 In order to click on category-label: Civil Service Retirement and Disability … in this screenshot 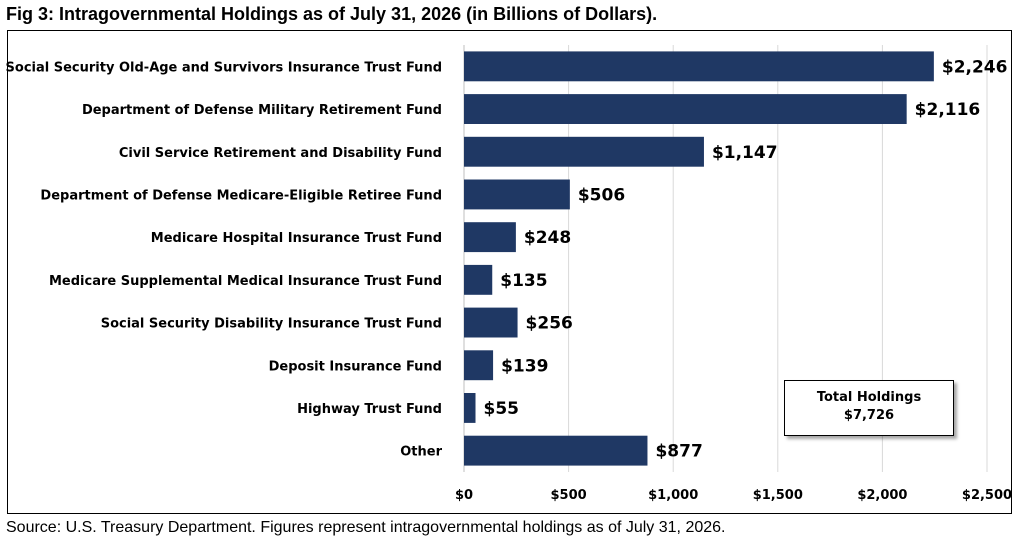, I will do `click(280, 153)`.